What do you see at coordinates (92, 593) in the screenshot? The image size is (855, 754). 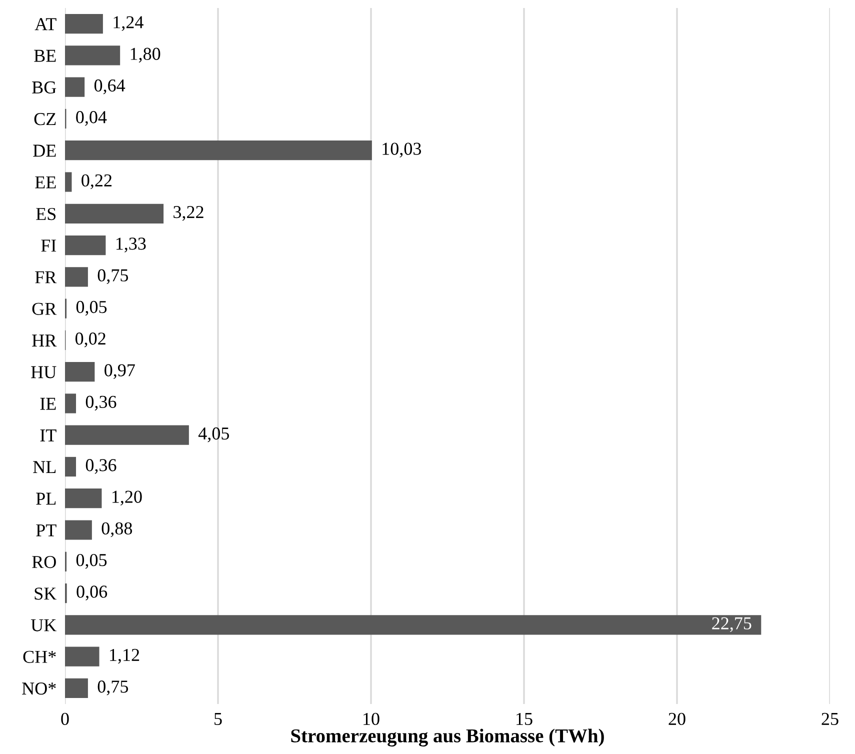 I see `data-label: 0,06` at bounding box center [92, 593].